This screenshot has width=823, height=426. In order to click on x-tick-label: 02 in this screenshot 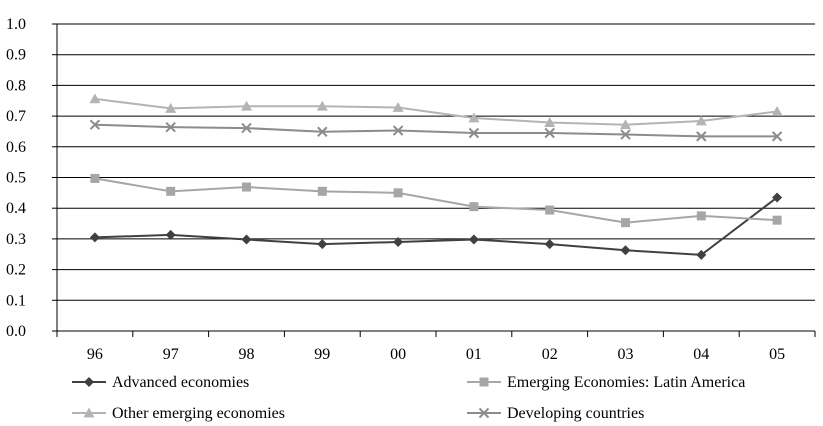, I will do `click(550, 354)`.